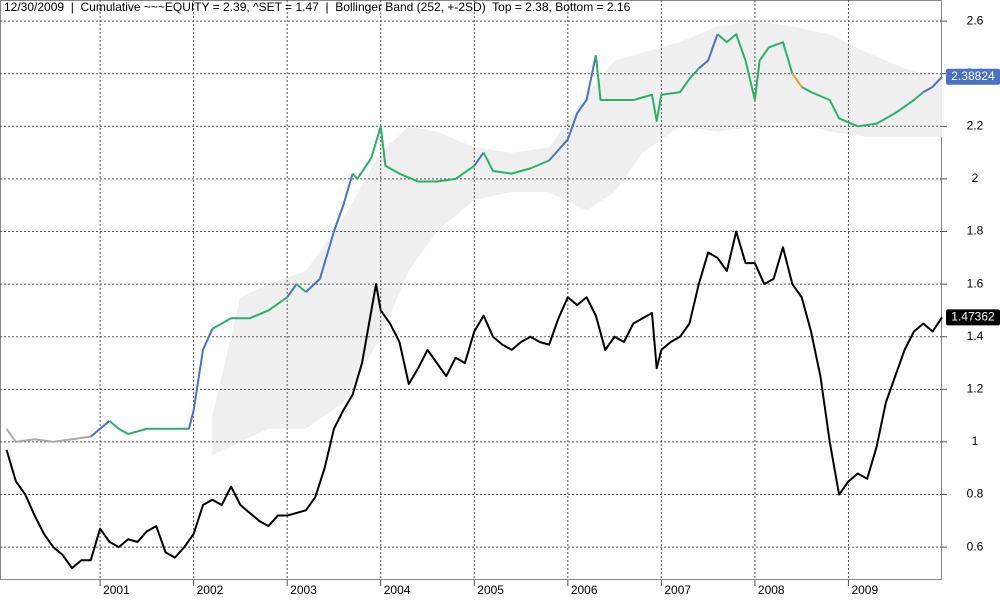 The image size is (1000, 600). I want to click on y-tick-label: 1.6, so click(975, 283).